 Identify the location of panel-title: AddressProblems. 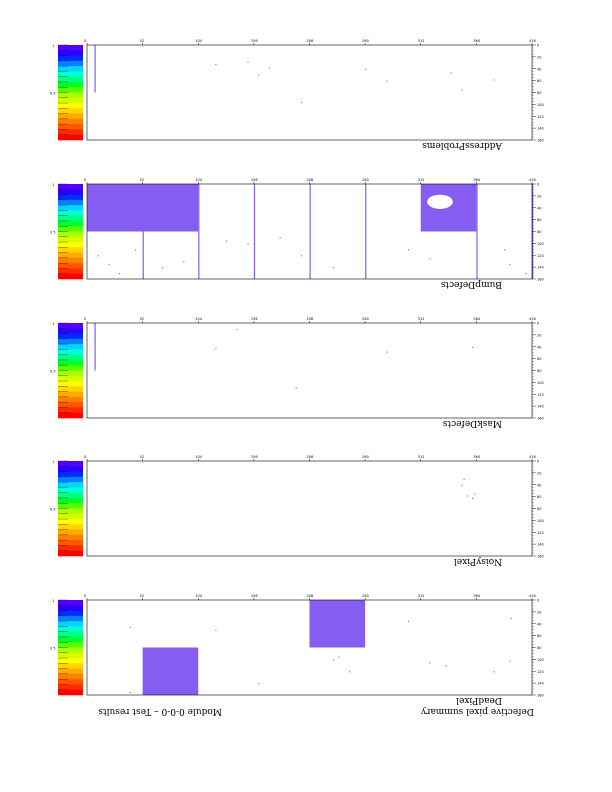
(462, 145).